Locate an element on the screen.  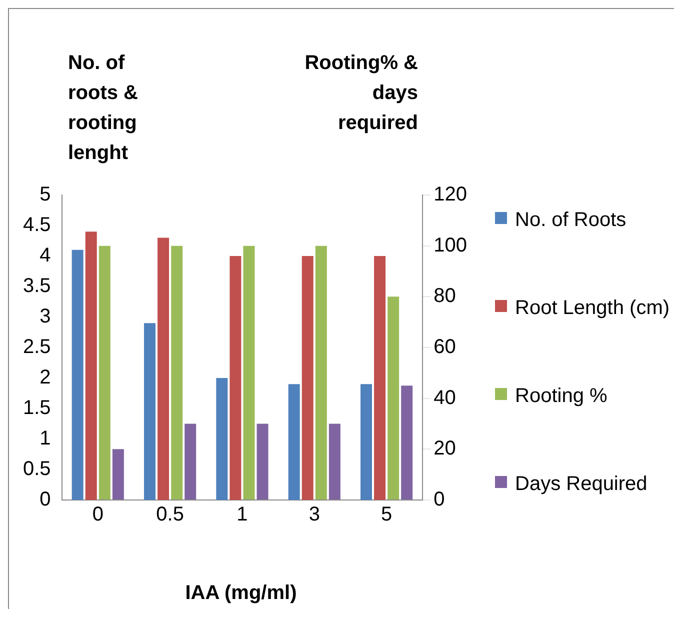
x-tick-label: 3 is located at coordinates (314, 515).